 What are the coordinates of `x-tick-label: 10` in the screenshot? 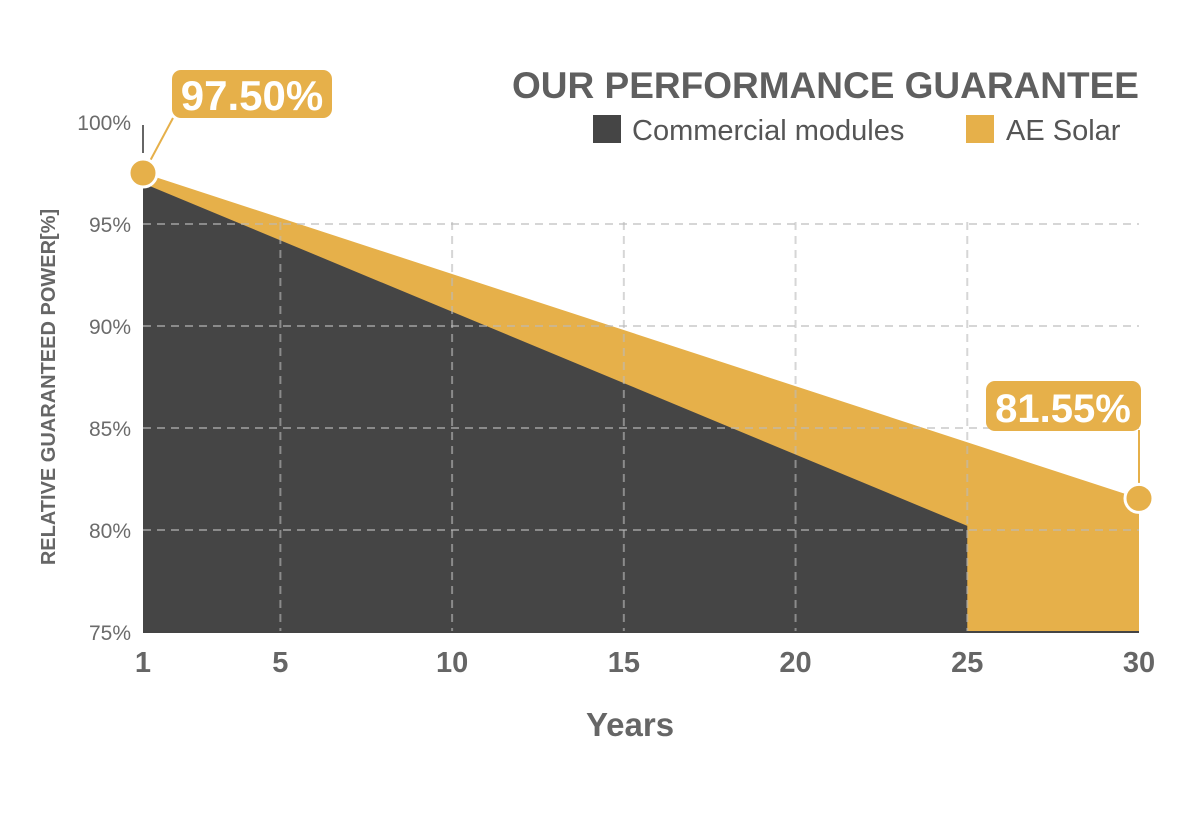 It's located at (452, 663).